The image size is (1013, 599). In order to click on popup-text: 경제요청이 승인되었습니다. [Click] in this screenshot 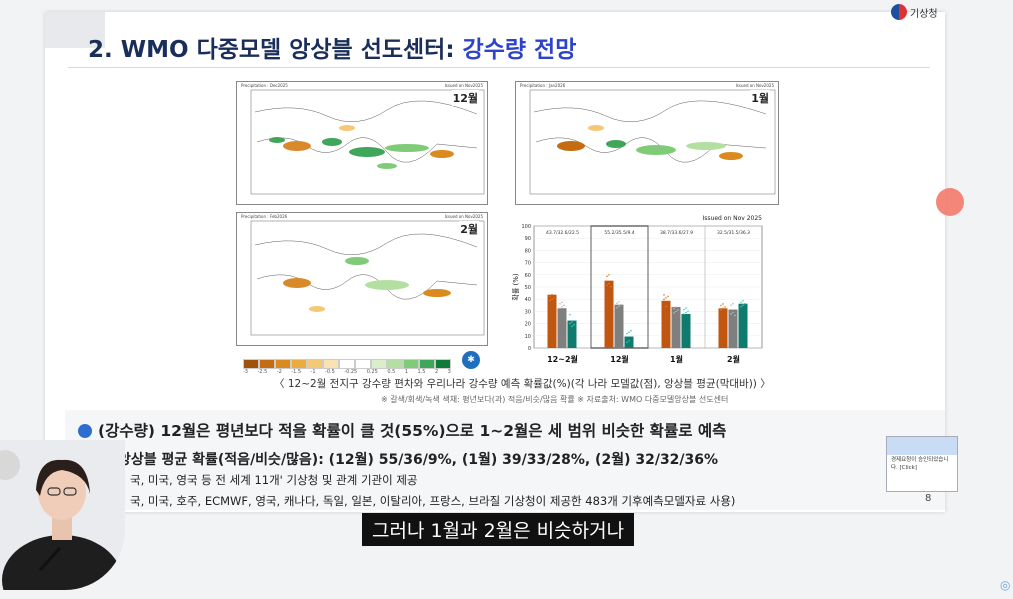, I will do `click(920, 464)`.